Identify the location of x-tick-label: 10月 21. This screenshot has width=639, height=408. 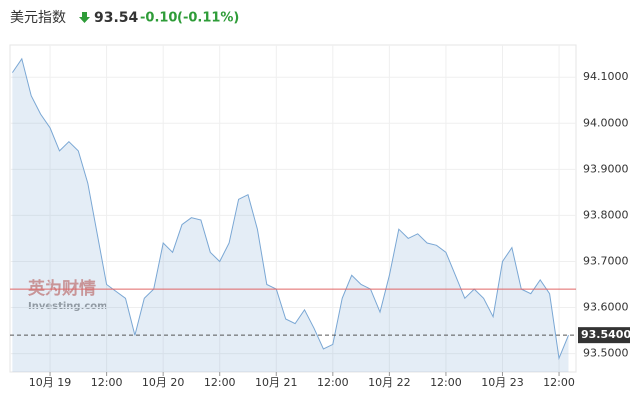
(276, 382).